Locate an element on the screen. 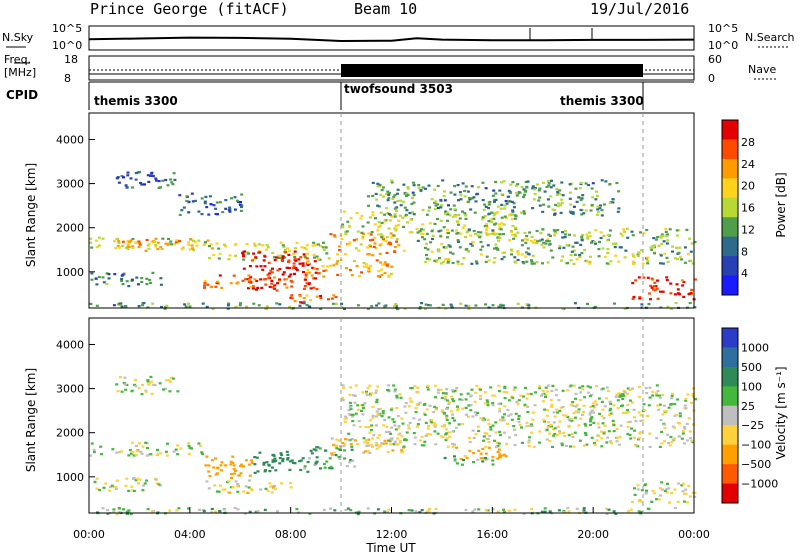  cpid-segment-2: twofsound 3503 is located at coordinates (398, 89).